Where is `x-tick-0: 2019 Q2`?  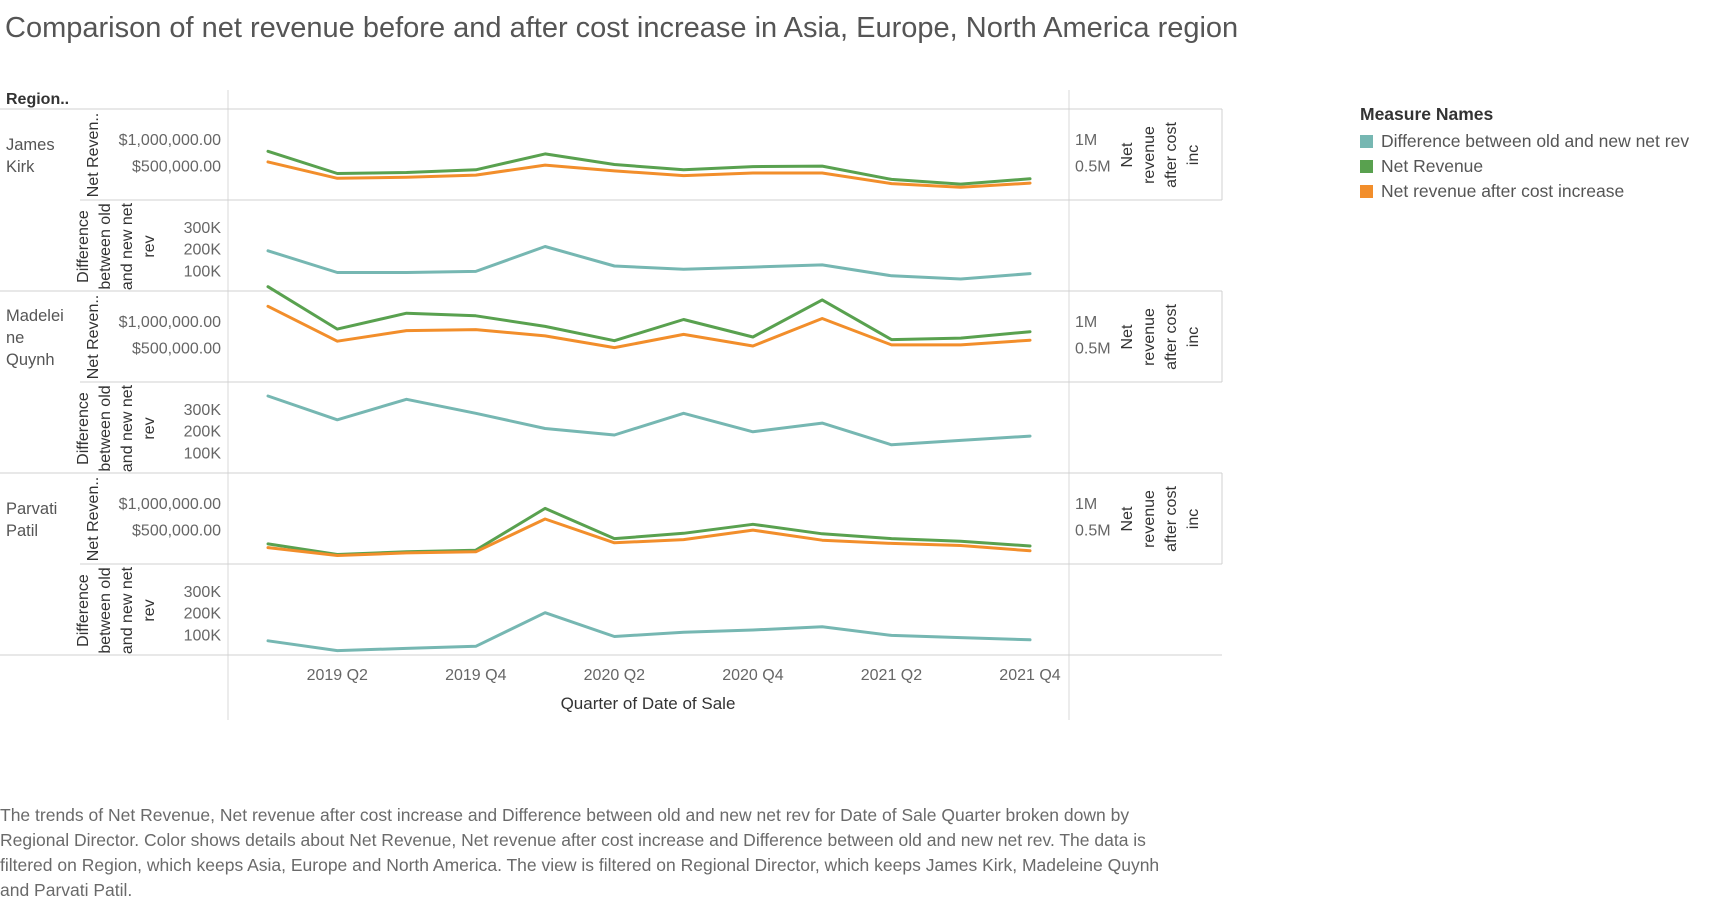
x-tick-0: 2019 Q2 is located at coordinates (337, 675).